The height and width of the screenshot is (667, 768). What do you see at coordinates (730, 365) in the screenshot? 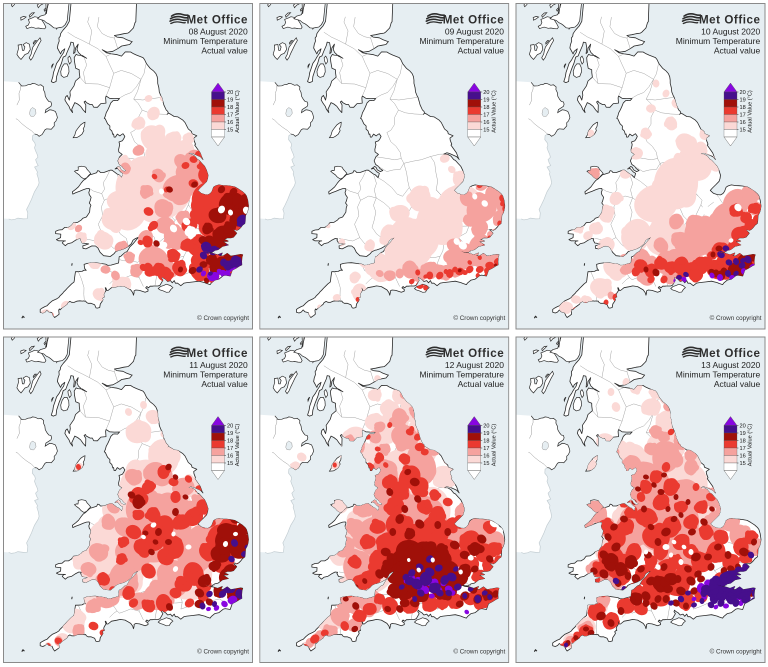
I see `svg-text: 13 August 2020` at bounding box center [730, 365].